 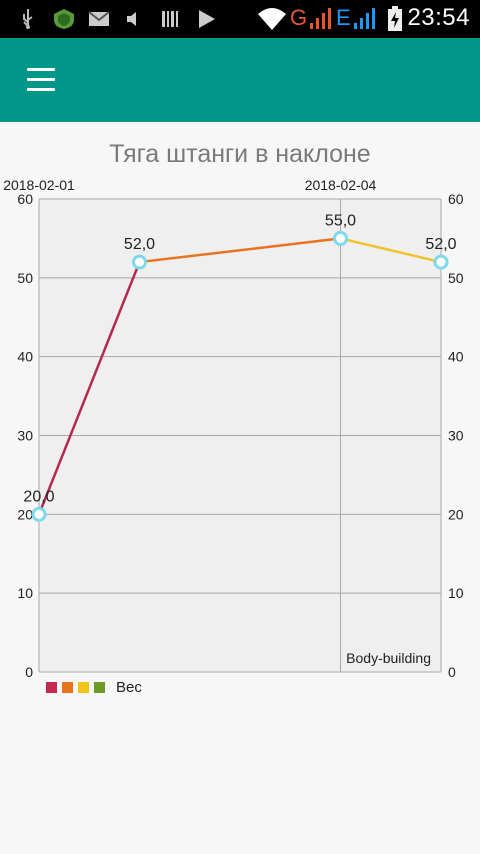 What do you see at coordinates (99, 18) in the screenshot?
I see `mail-icon` at bounding box center [99, 18].